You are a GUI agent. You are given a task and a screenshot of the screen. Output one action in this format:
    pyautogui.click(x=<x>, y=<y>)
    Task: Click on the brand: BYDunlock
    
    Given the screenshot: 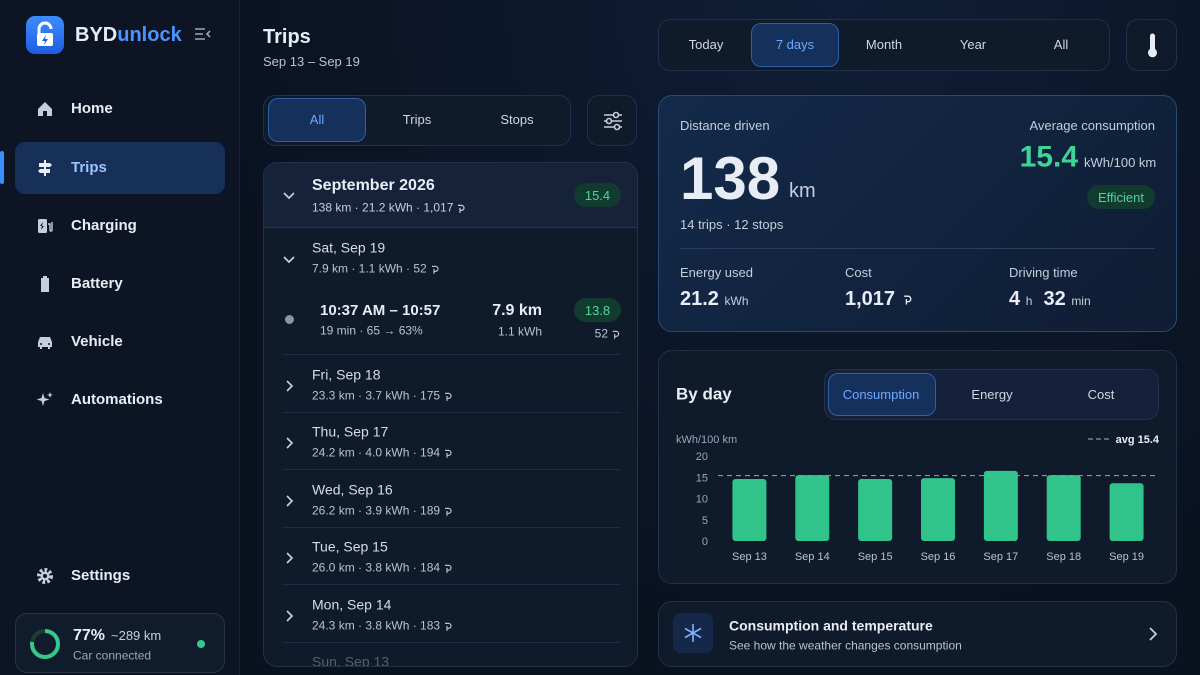 What is the action you would take?
    pyautogui.click(x=128, y=35)
    